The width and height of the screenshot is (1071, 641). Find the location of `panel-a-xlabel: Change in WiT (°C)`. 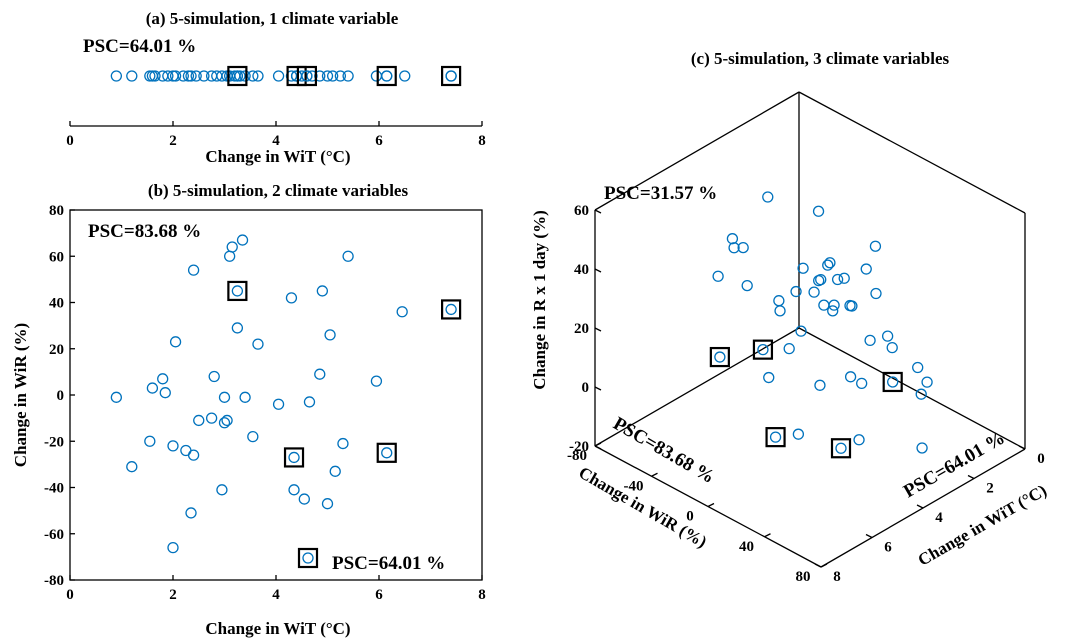

panel-a-xlabel: Change in WiT (°C) is located at coordinates (277, 156).